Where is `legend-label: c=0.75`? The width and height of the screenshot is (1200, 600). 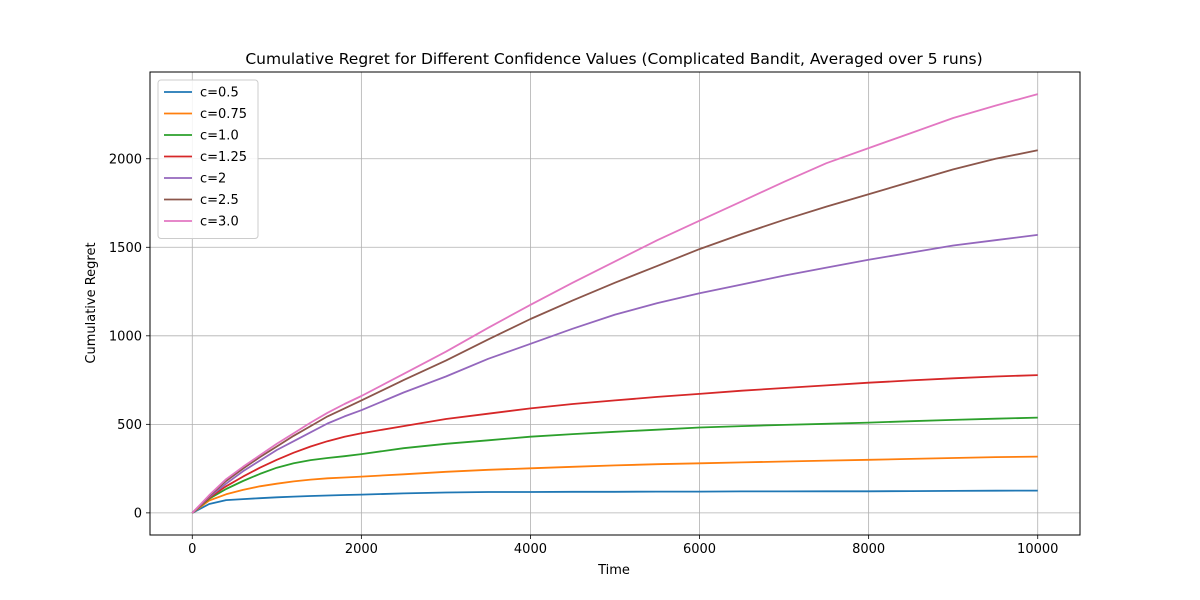
legend-label: c=0.75 is located at coordinates (223, 114).